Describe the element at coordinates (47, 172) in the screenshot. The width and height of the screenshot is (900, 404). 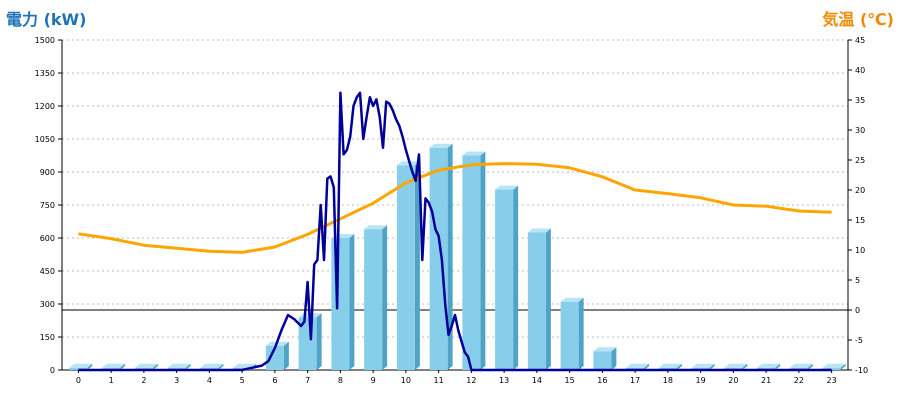
I see `left-tick-label: 900` at that location.